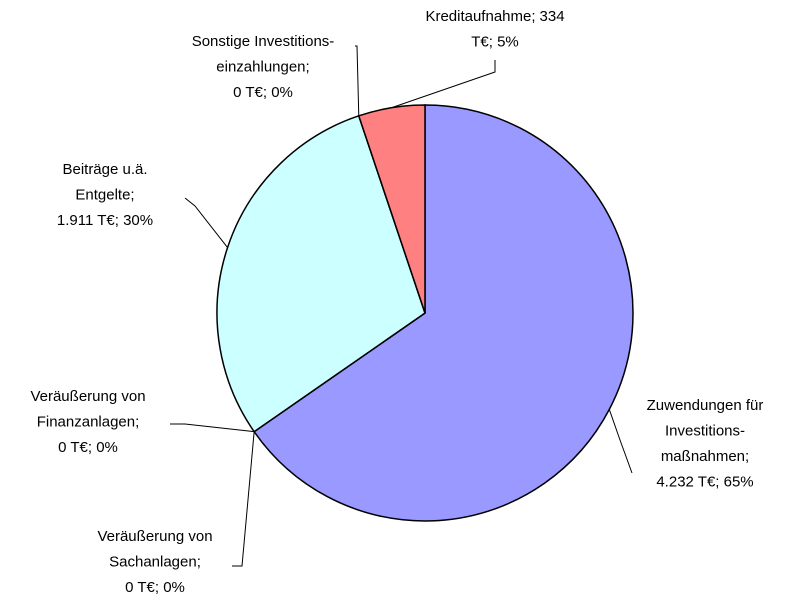  I want to click on slice-label: Beiträge u.ä. Entgelte; 1.911 T€; 30%, so click(105, 195).